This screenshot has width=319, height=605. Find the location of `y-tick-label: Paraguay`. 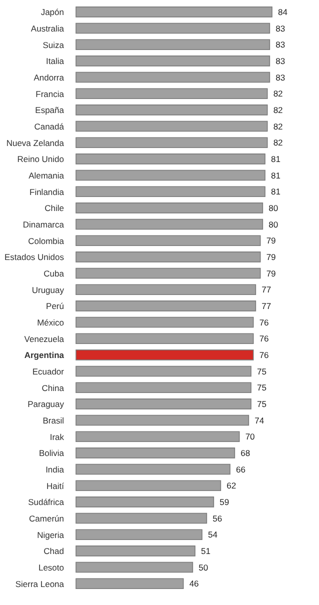

y-tick-label: Paraguay is located at coordinates (46, 404).